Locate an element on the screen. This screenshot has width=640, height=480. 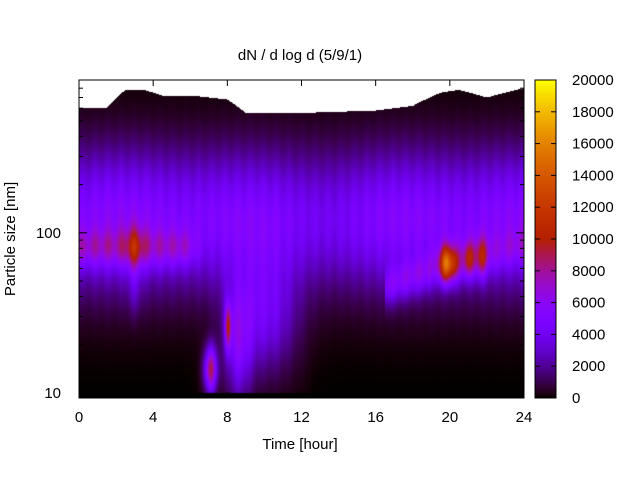
x-axis-label: Time [hour] is located at coordinates (299, 444).